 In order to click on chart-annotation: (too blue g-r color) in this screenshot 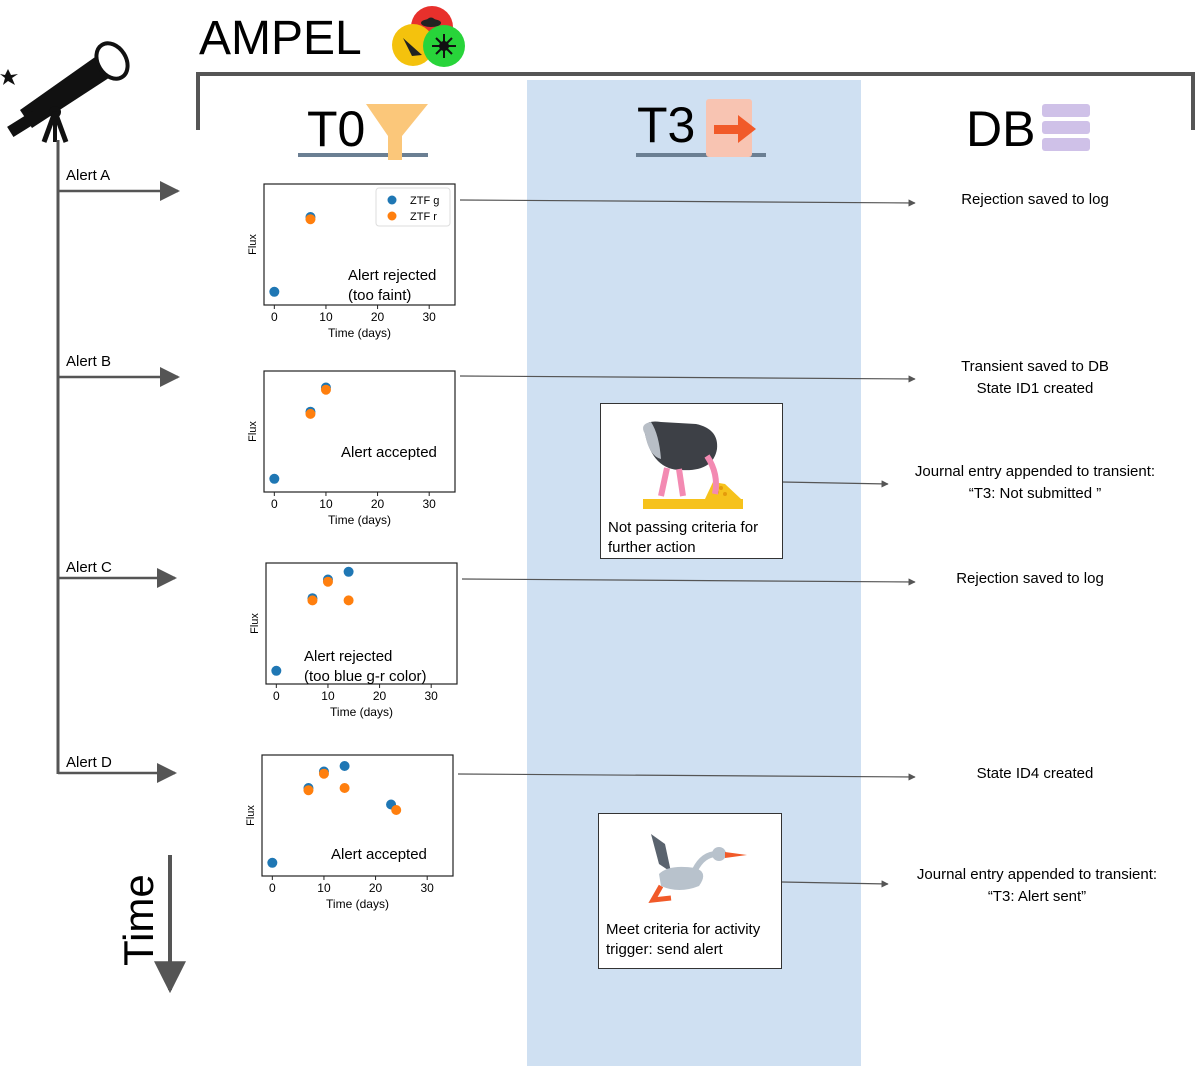, I will do `click(365, 676)`.